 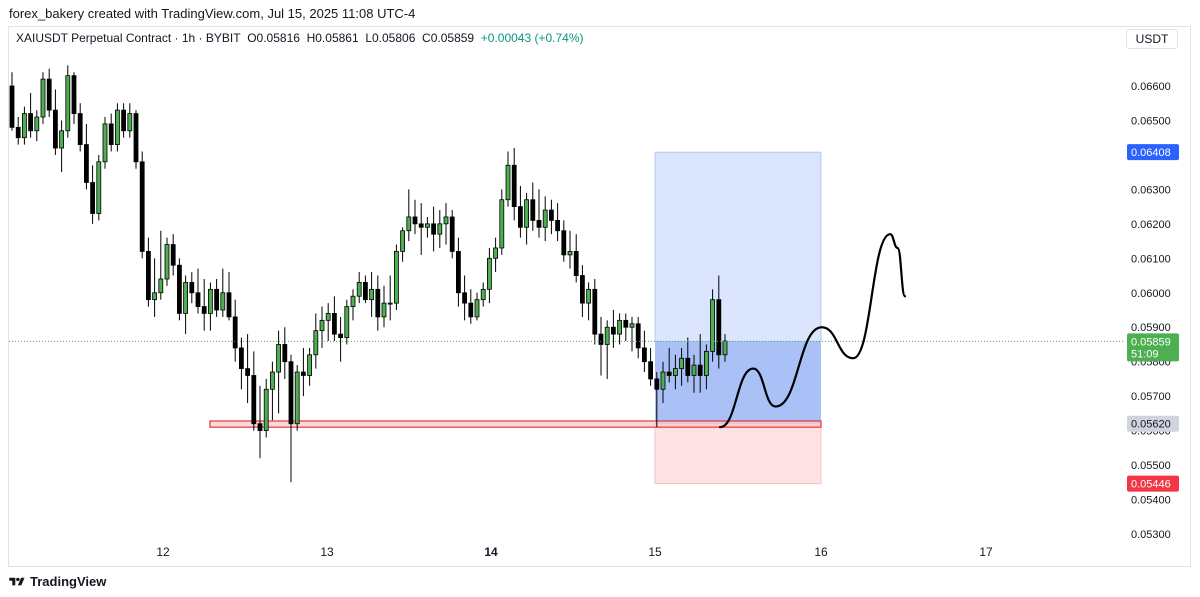 I want to click on tradingview-logo-icon, so click(x=17, y=581).